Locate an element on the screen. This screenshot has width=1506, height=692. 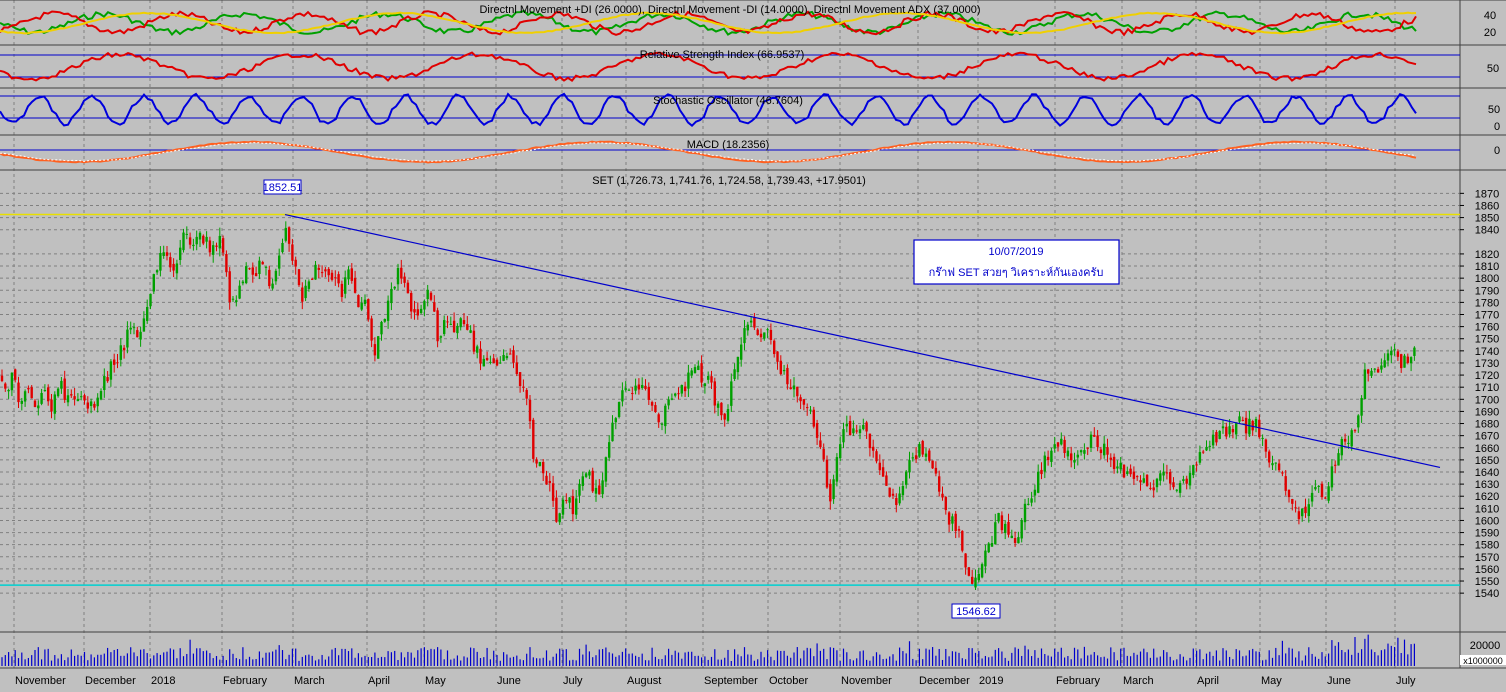
month-label: May is located at coordinates (1271, 681).